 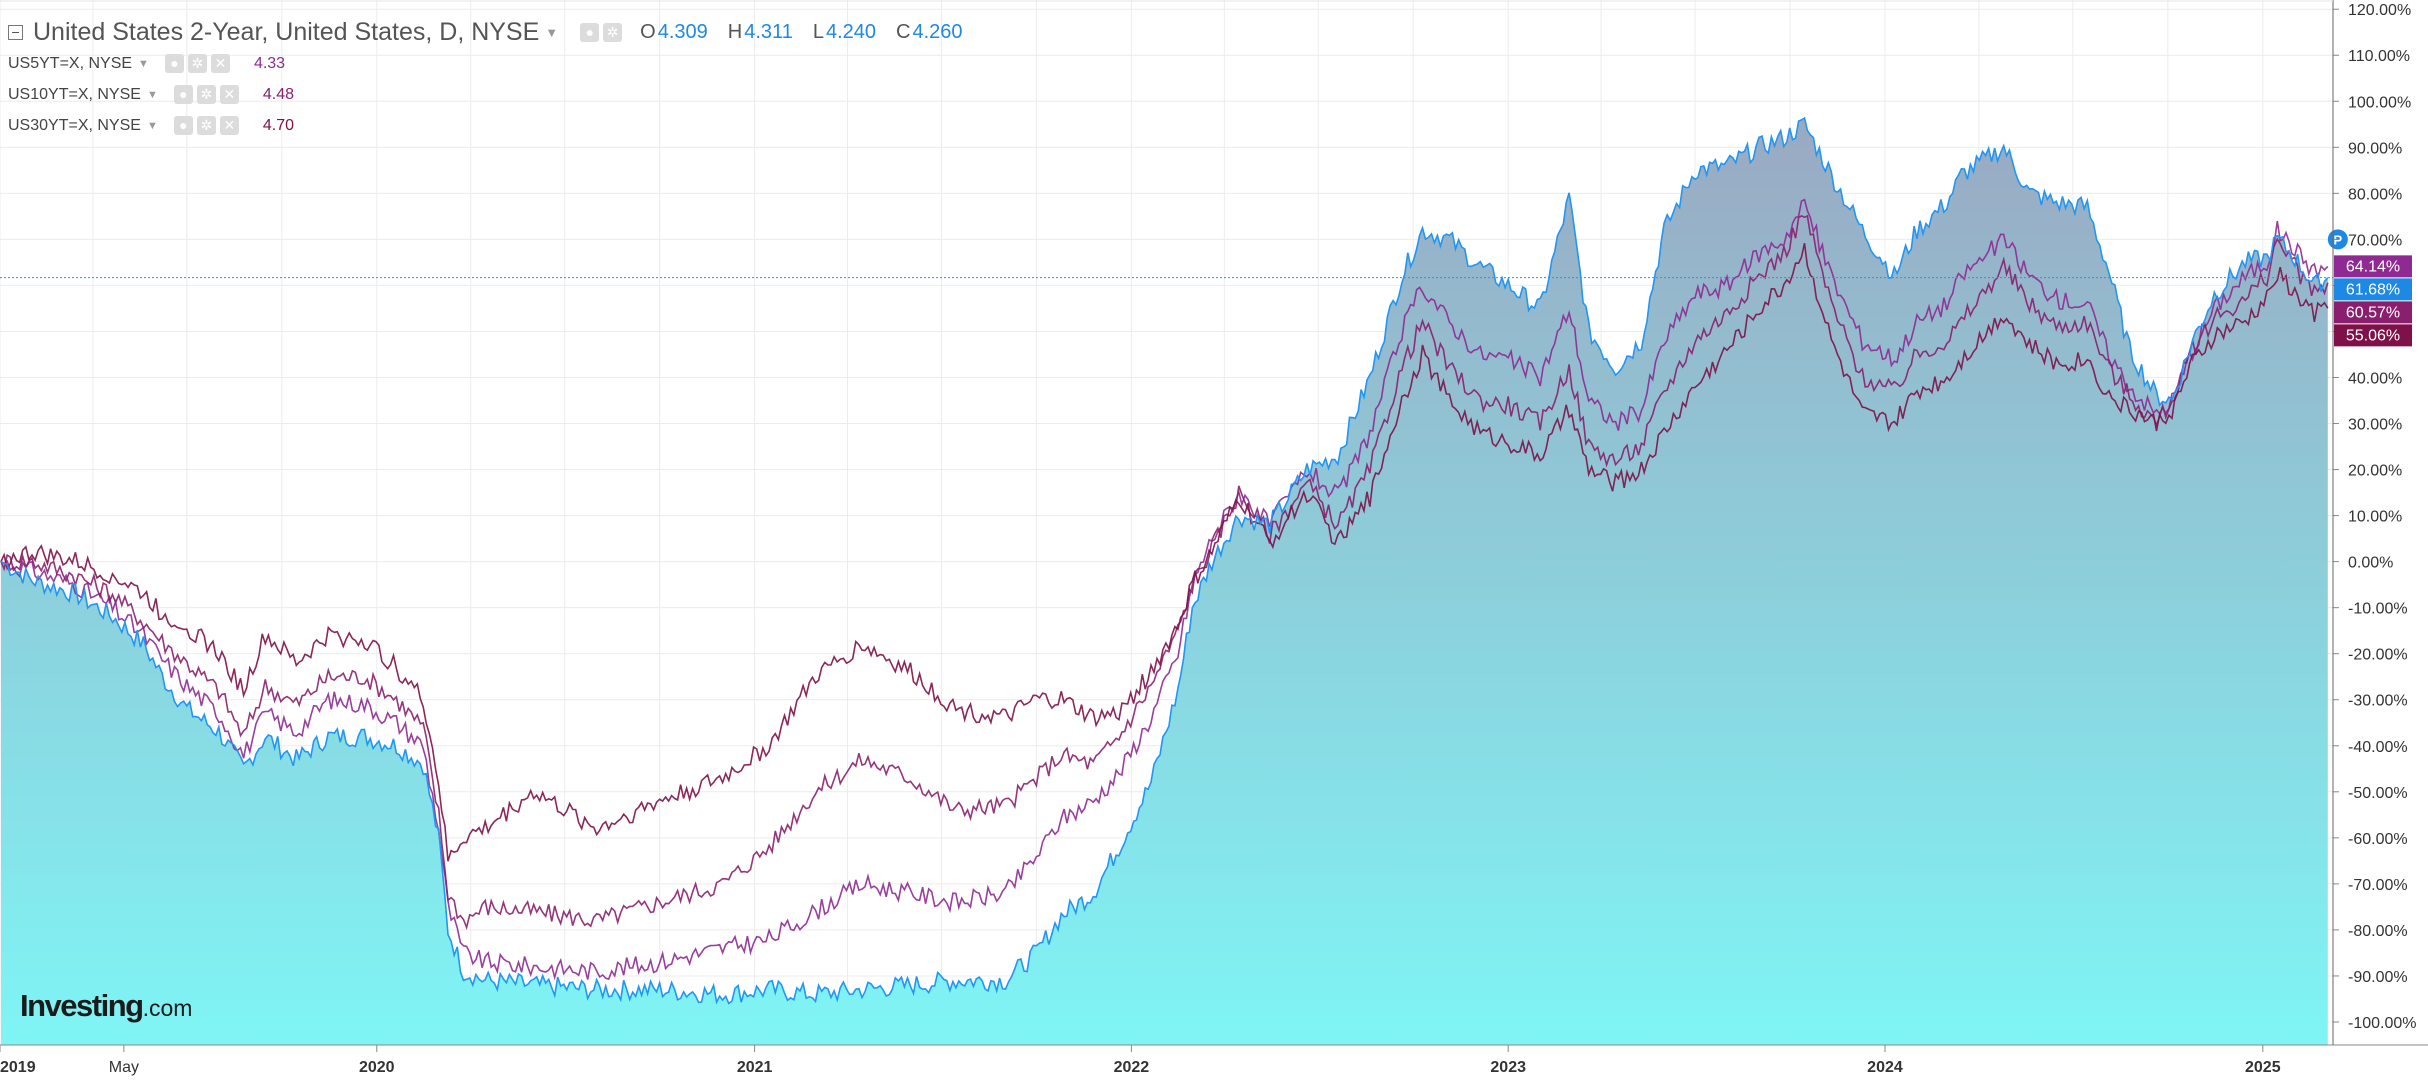 What do you see at coordinates (682, 31) in the screenshot?
I see `ohlc-open-value: 4.309` at bounding box center [682, 31].